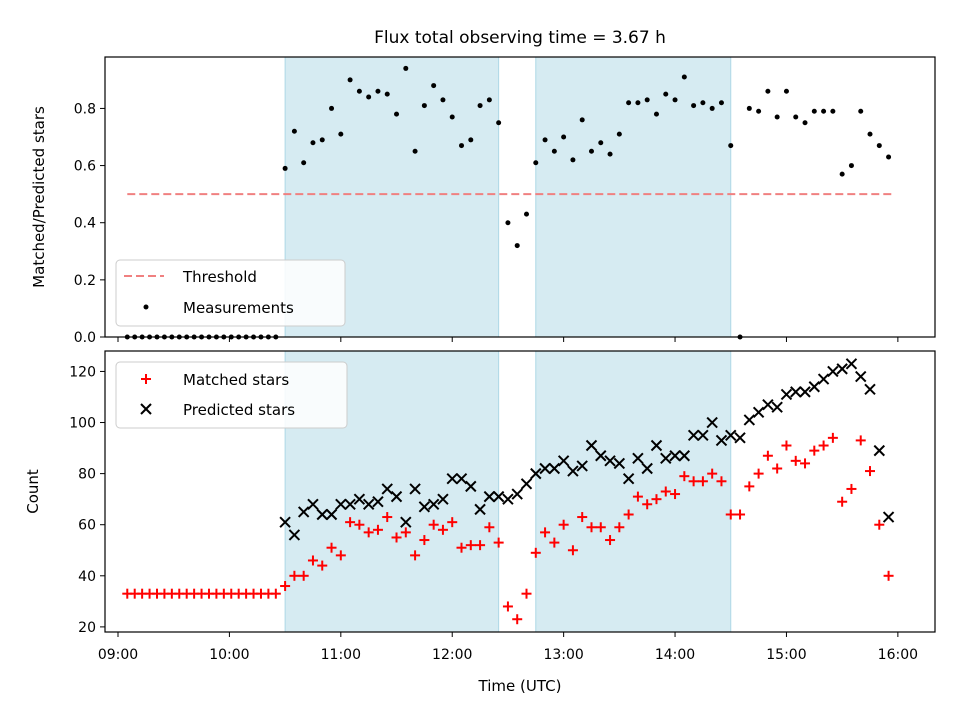 This screenshot has width=960, height=720. Describe the element at coordinates (85, 109) in the screenshot. I see `y-tick-label: 0.8` at that location.